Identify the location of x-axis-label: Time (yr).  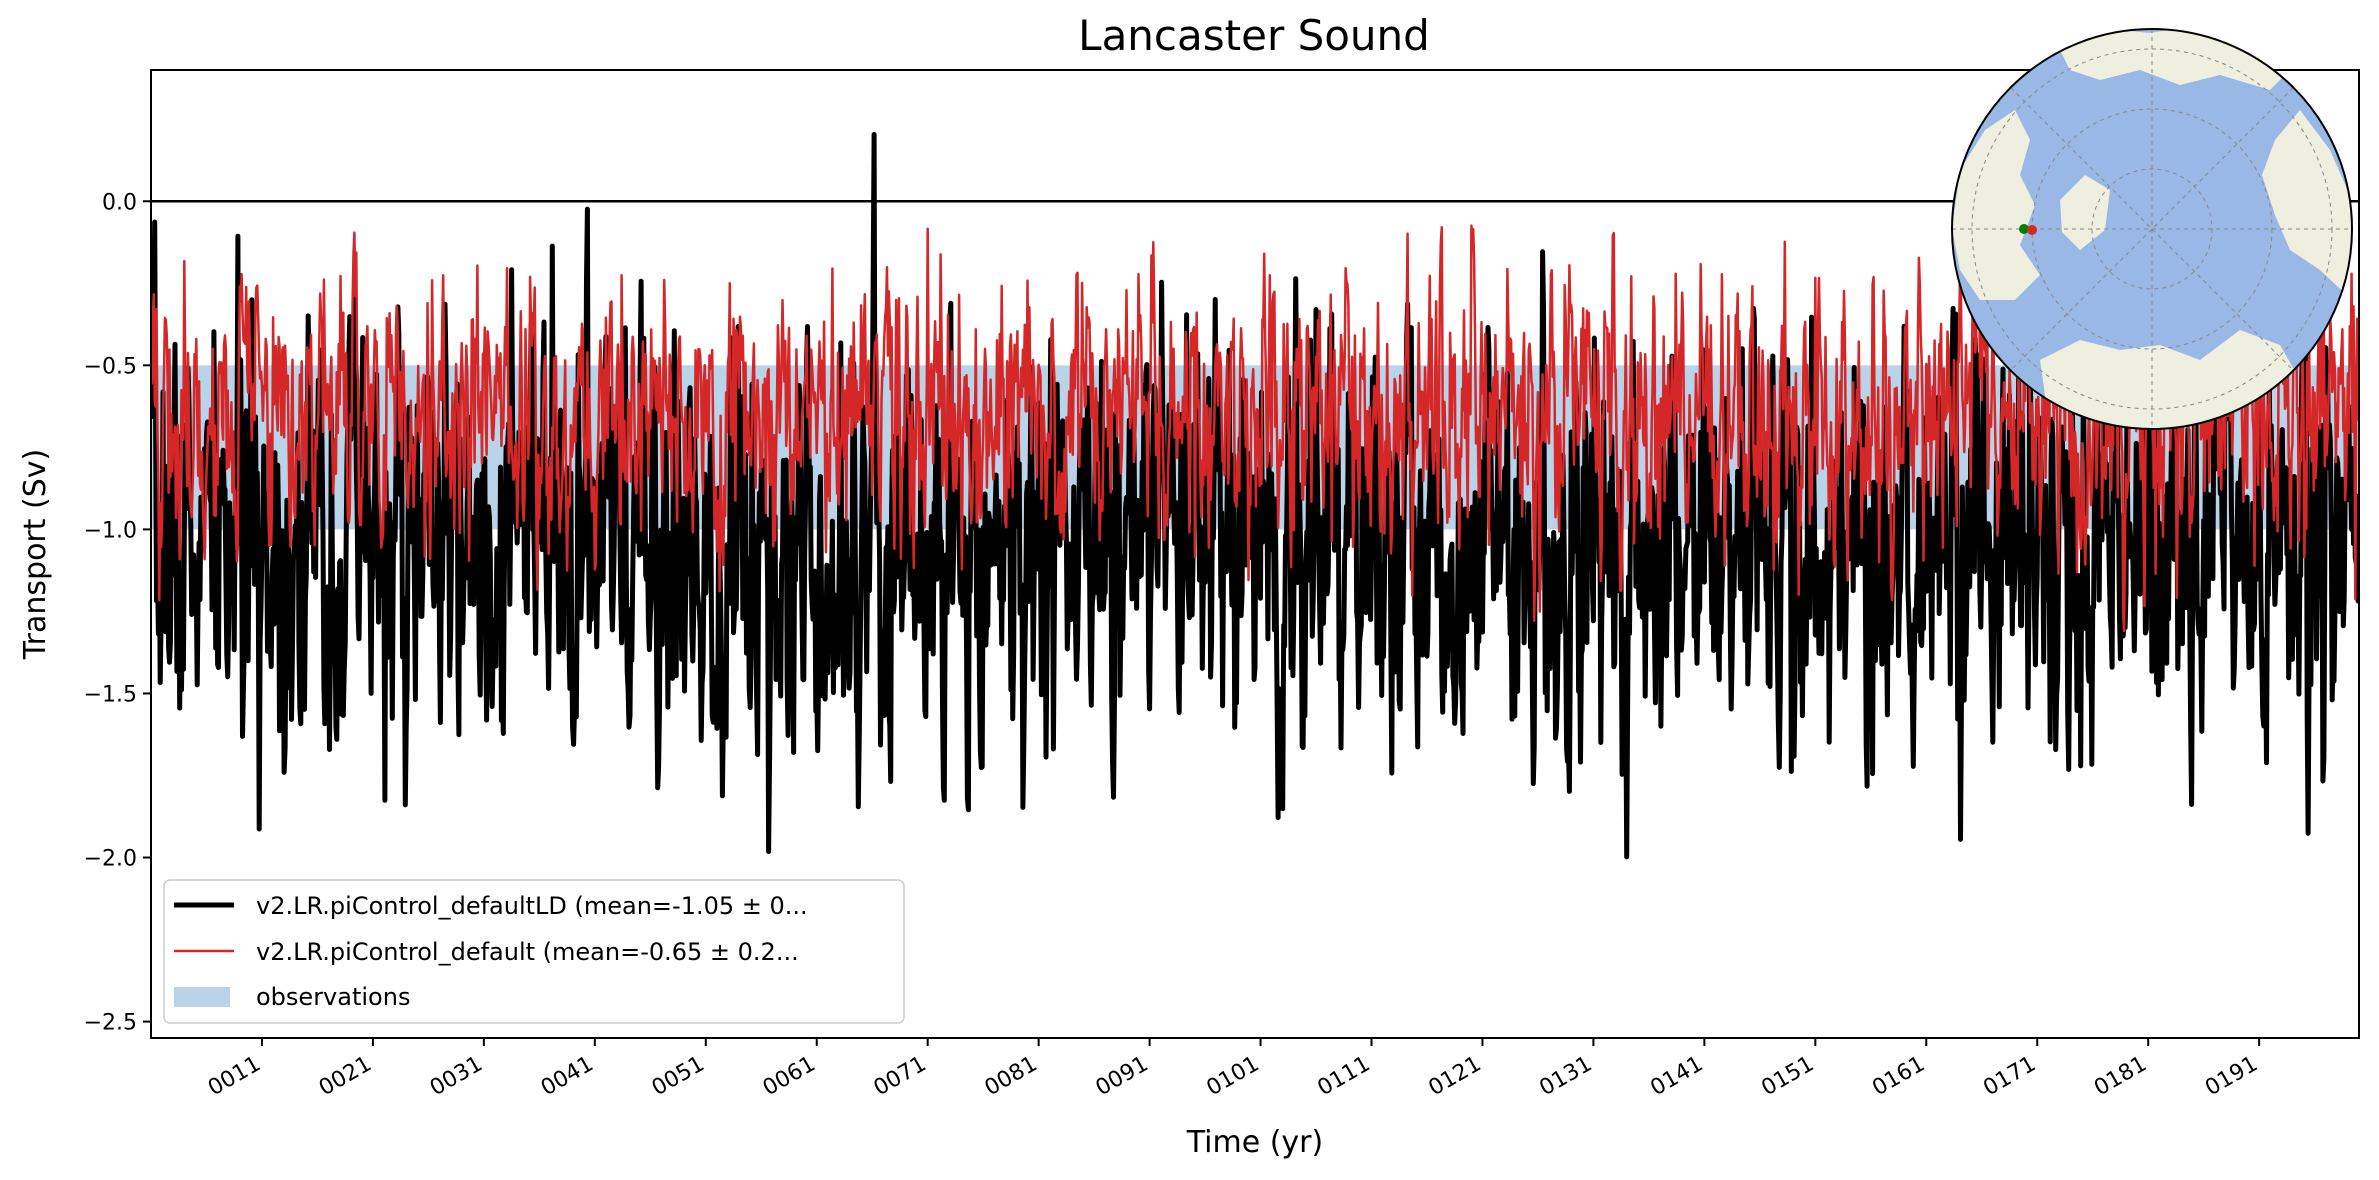
(1254, 1142).